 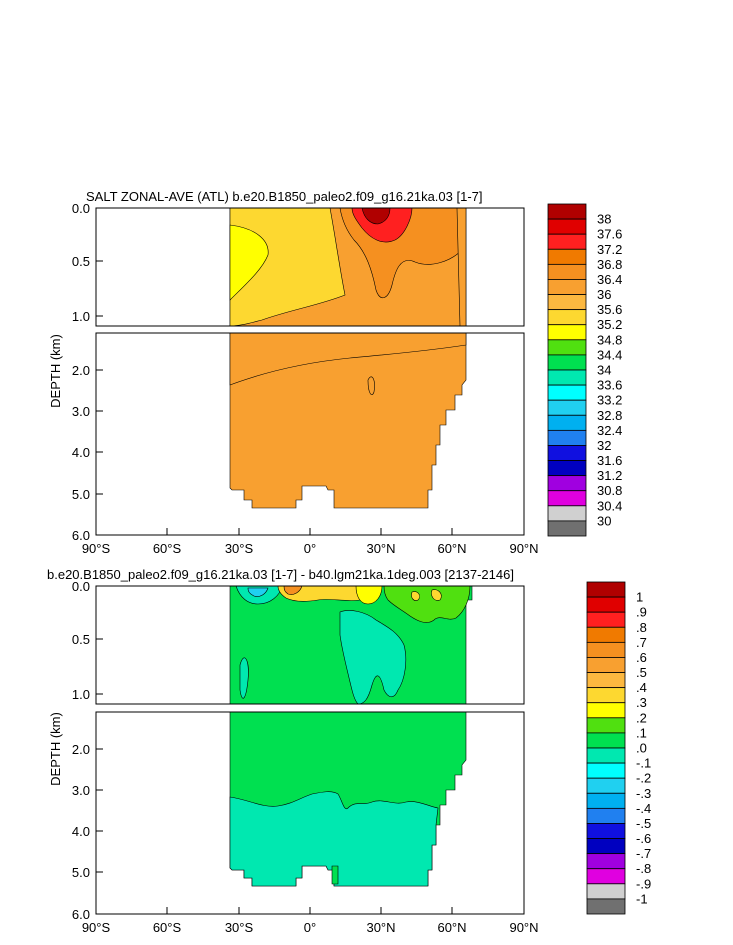 I want to click on colorbar-label: 36, so click(x=604, y=294).